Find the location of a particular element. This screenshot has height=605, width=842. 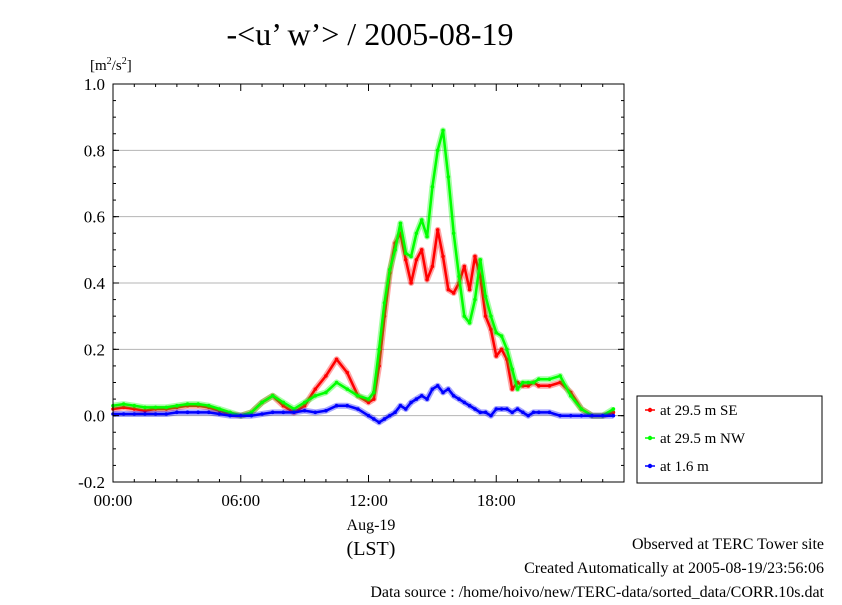

y-tick-label: 0.2 is located at coordinates (94, 349).